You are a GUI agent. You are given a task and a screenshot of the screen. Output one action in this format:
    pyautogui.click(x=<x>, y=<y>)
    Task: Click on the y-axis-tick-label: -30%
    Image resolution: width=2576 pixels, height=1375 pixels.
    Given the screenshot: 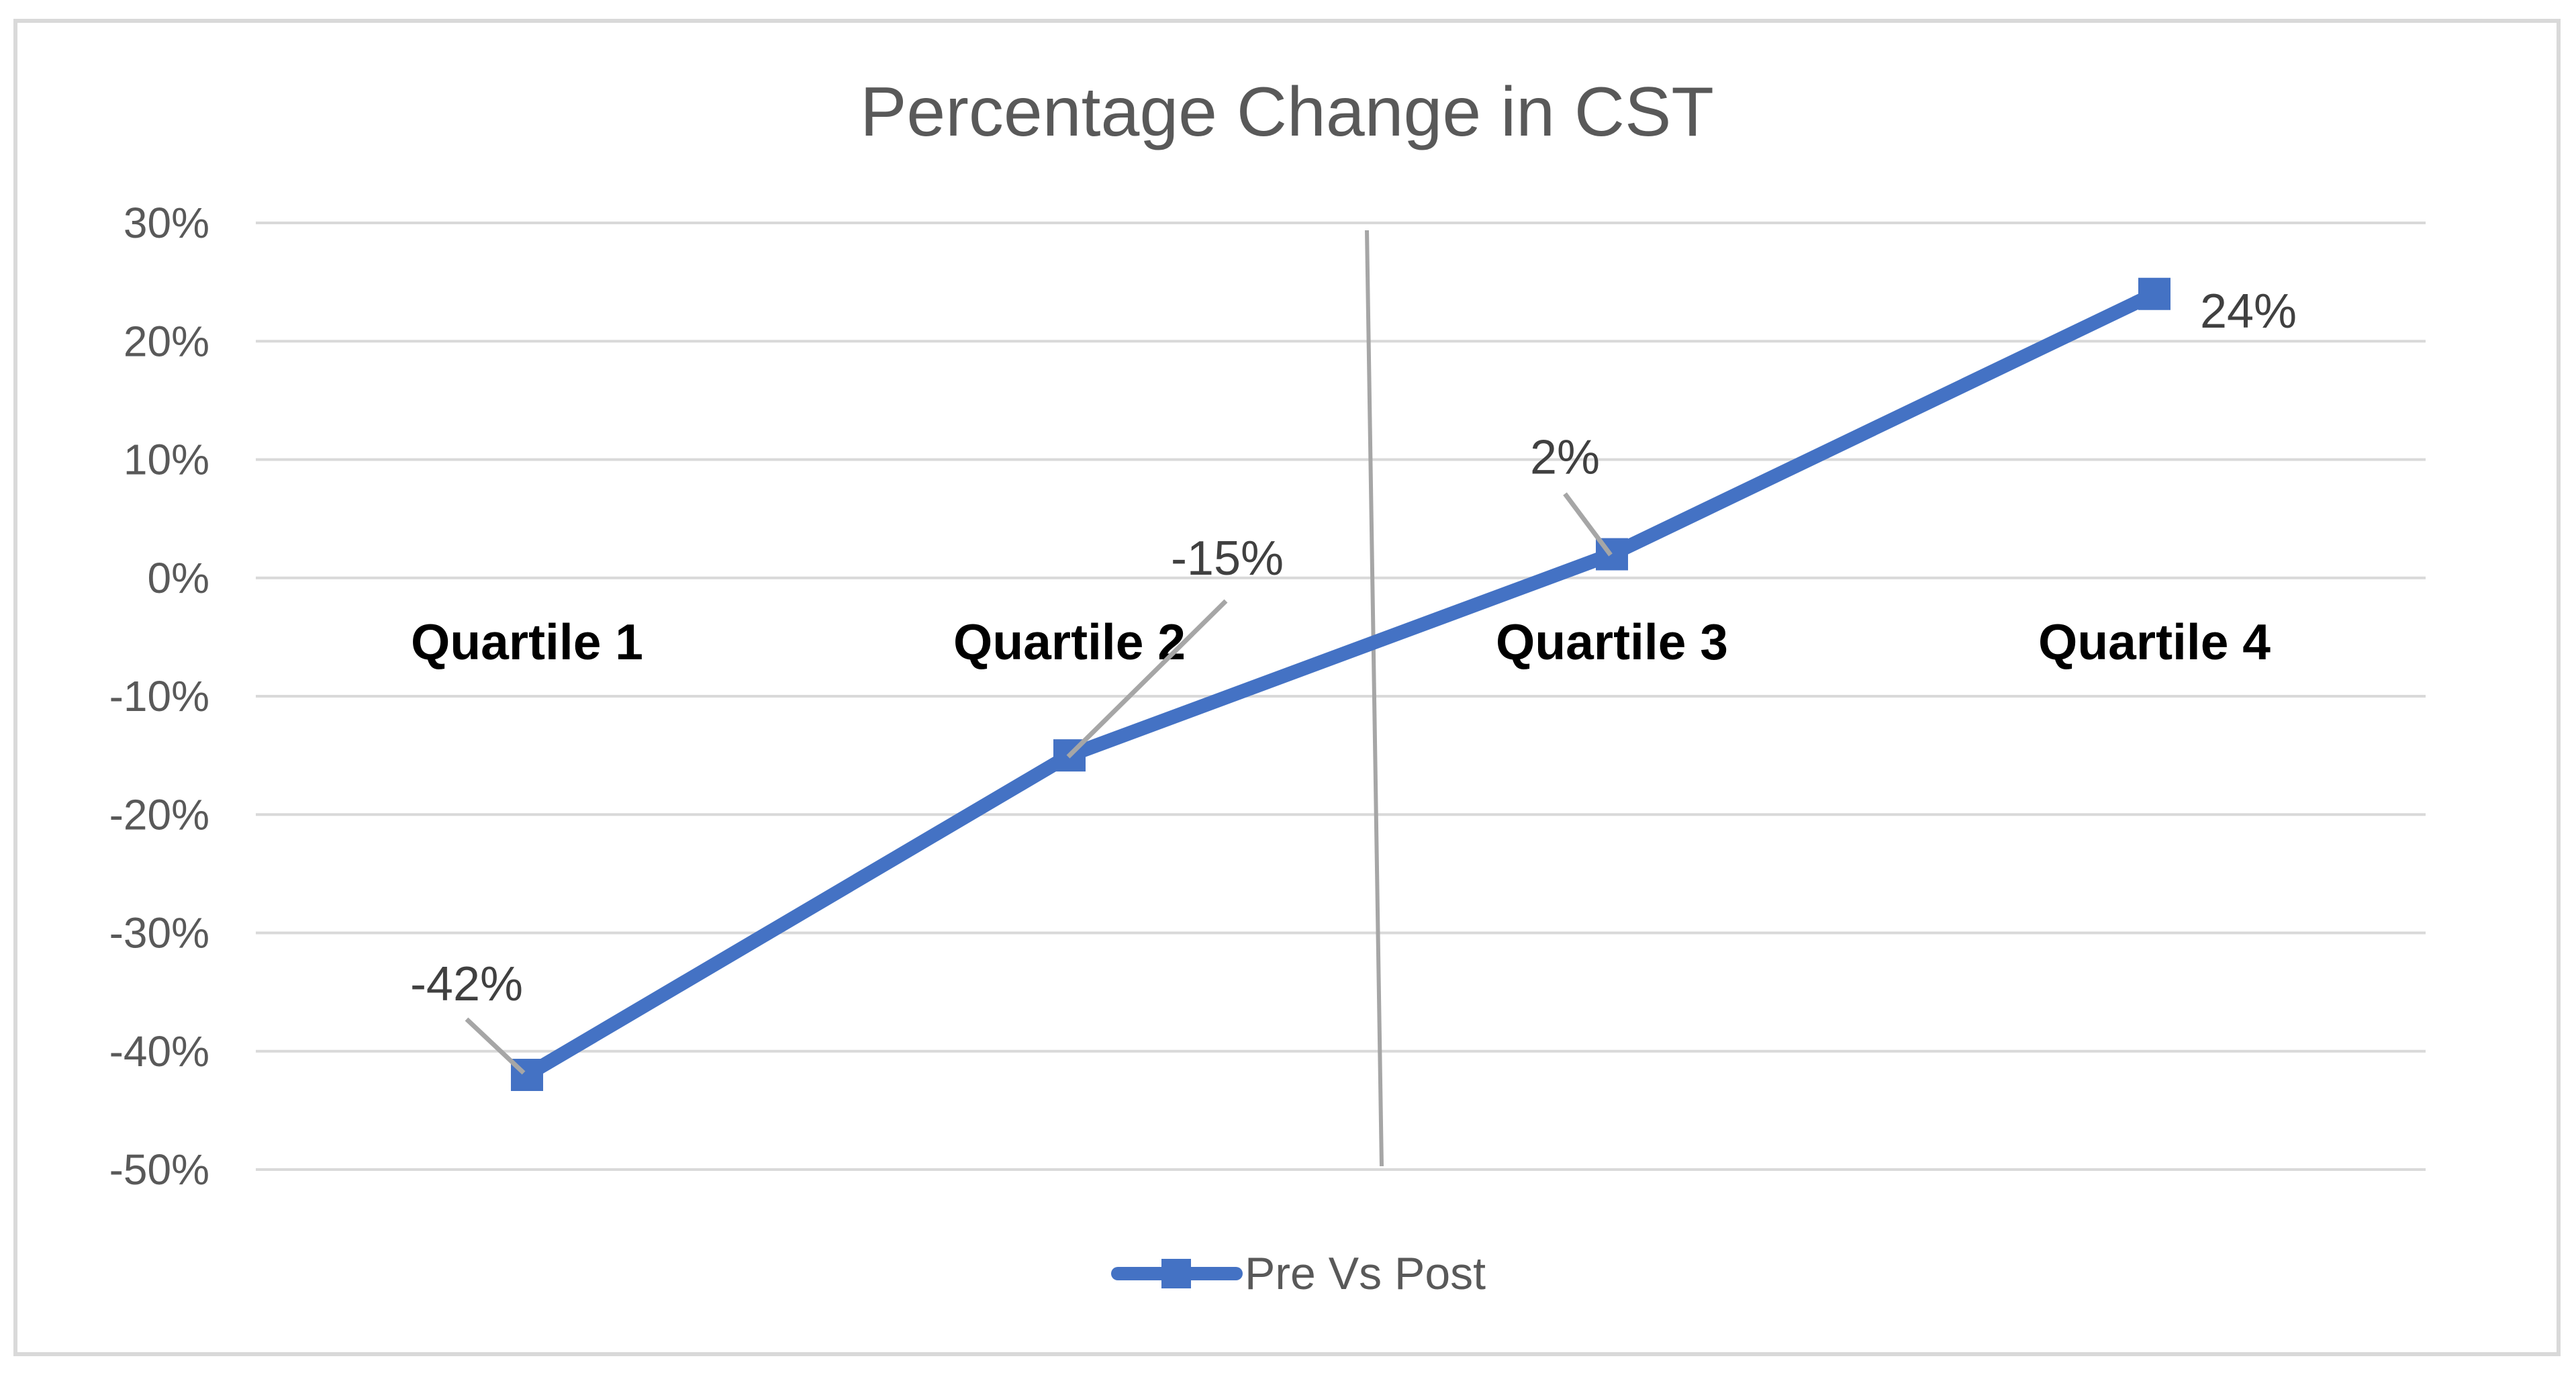 What is the action you would take?
    pyautogui.click(x=159, y=933)
    